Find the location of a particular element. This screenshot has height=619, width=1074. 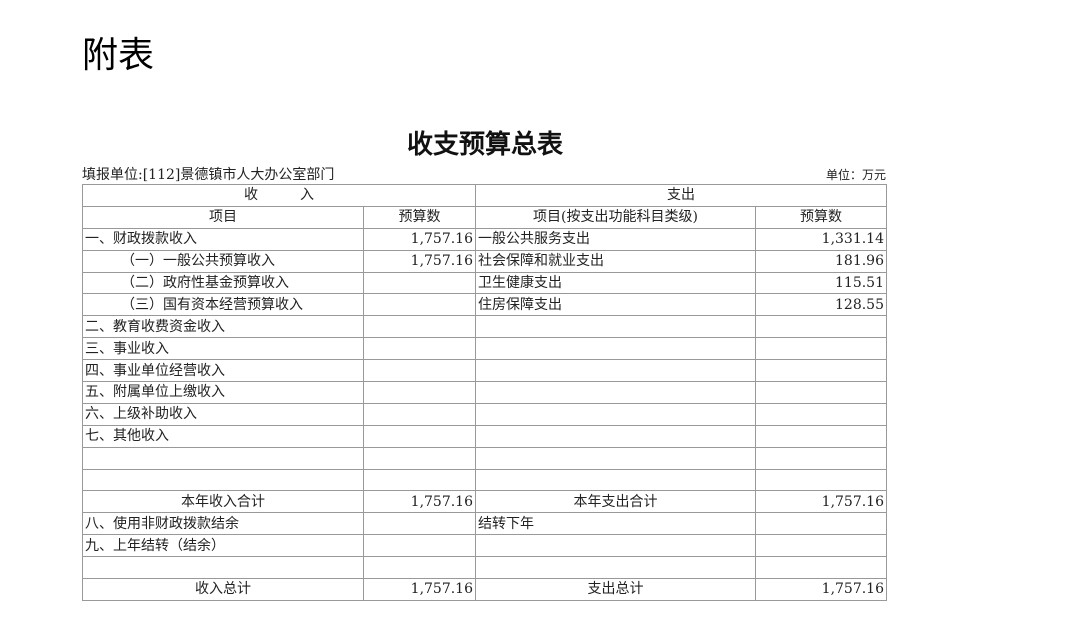

amount-cell: 181.96 is located at coordinates (821, 261).